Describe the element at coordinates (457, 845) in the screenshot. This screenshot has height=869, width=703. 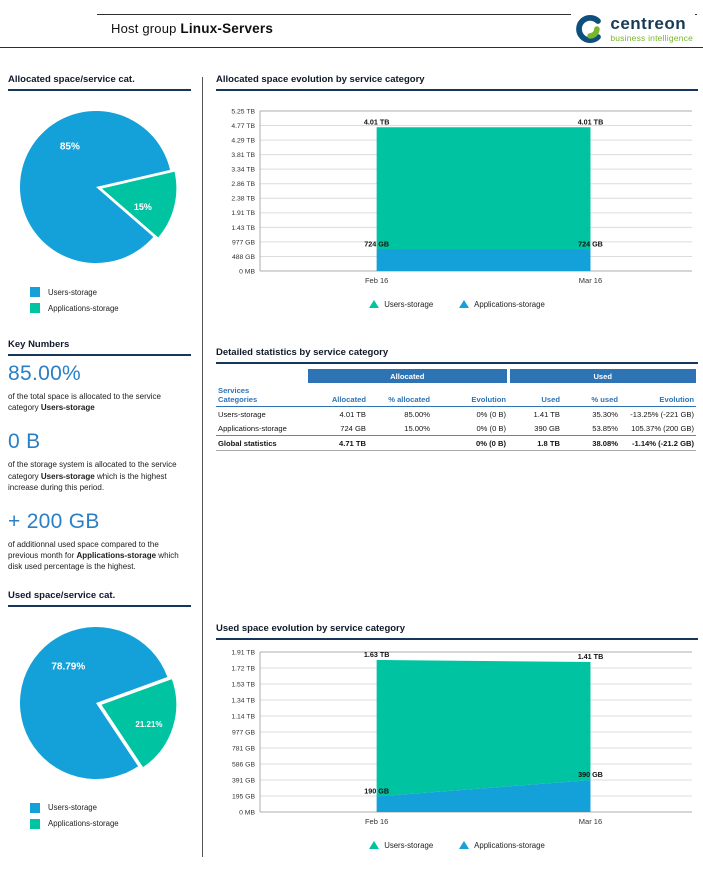
I see `used-evolution-legend: Users-storage Applications-storage` at that location.